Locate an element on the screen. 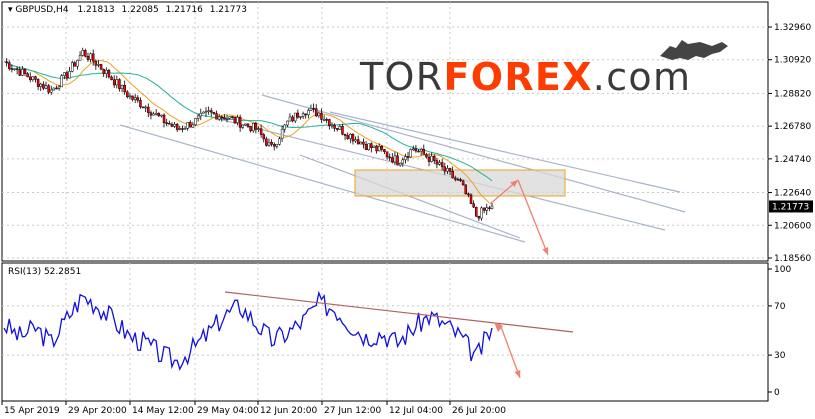 The image size is (815, 419). current-price-box is located at coordinates (791, 206).